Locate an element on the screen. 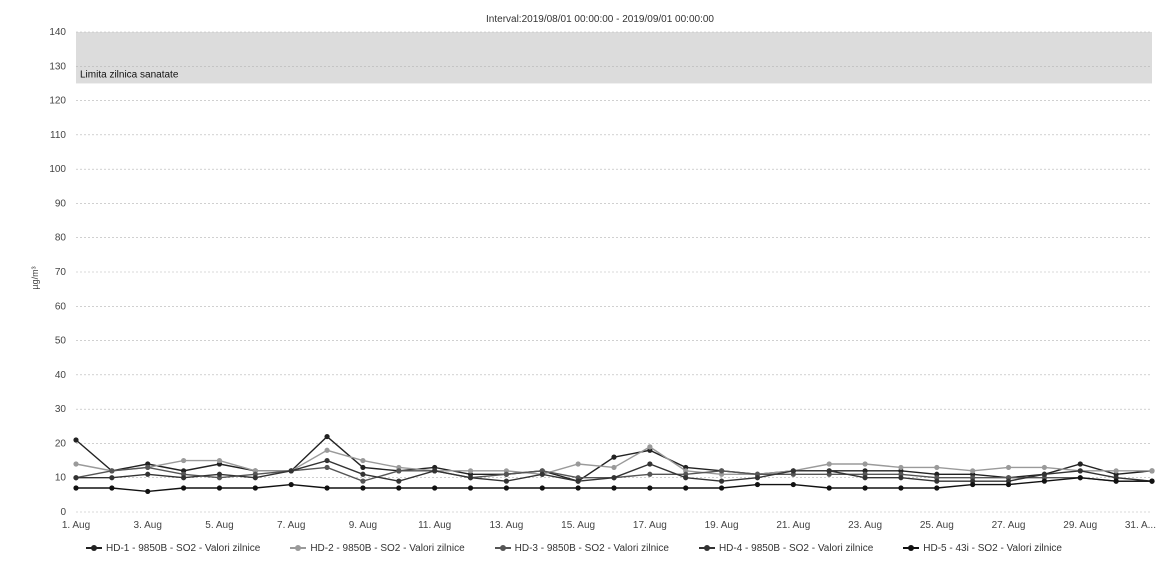  x-tick-label: 7. Aug is located at coordinates (291, 525).